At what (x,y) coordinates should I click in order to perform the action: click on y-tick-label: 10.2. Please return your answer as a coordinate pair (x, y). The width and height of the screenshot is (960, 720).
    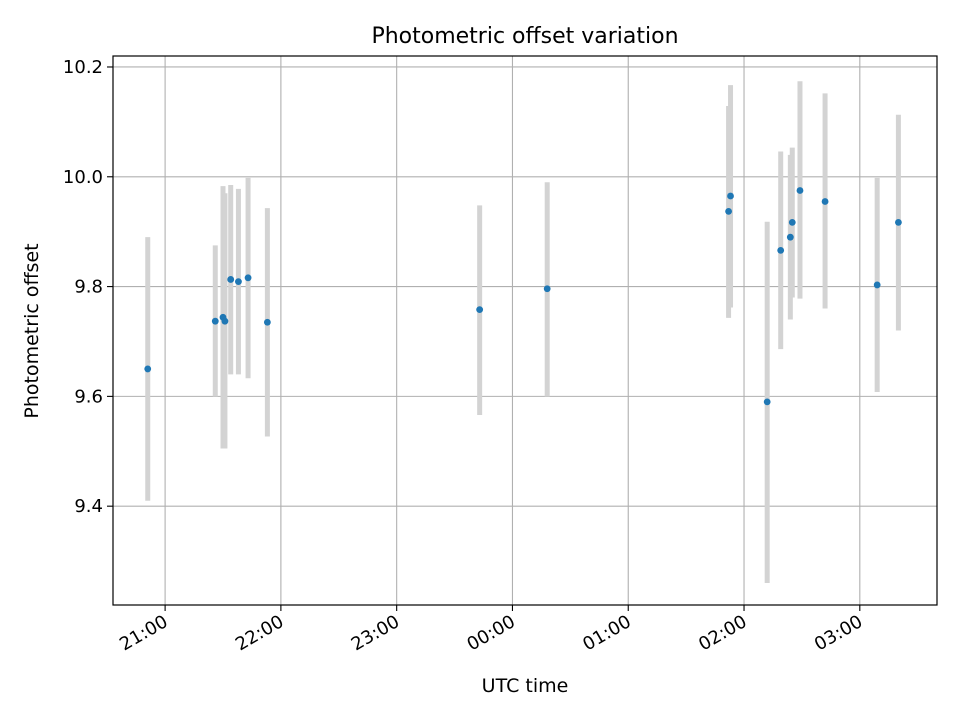
    Looking at the image, I should click on (83, 67).